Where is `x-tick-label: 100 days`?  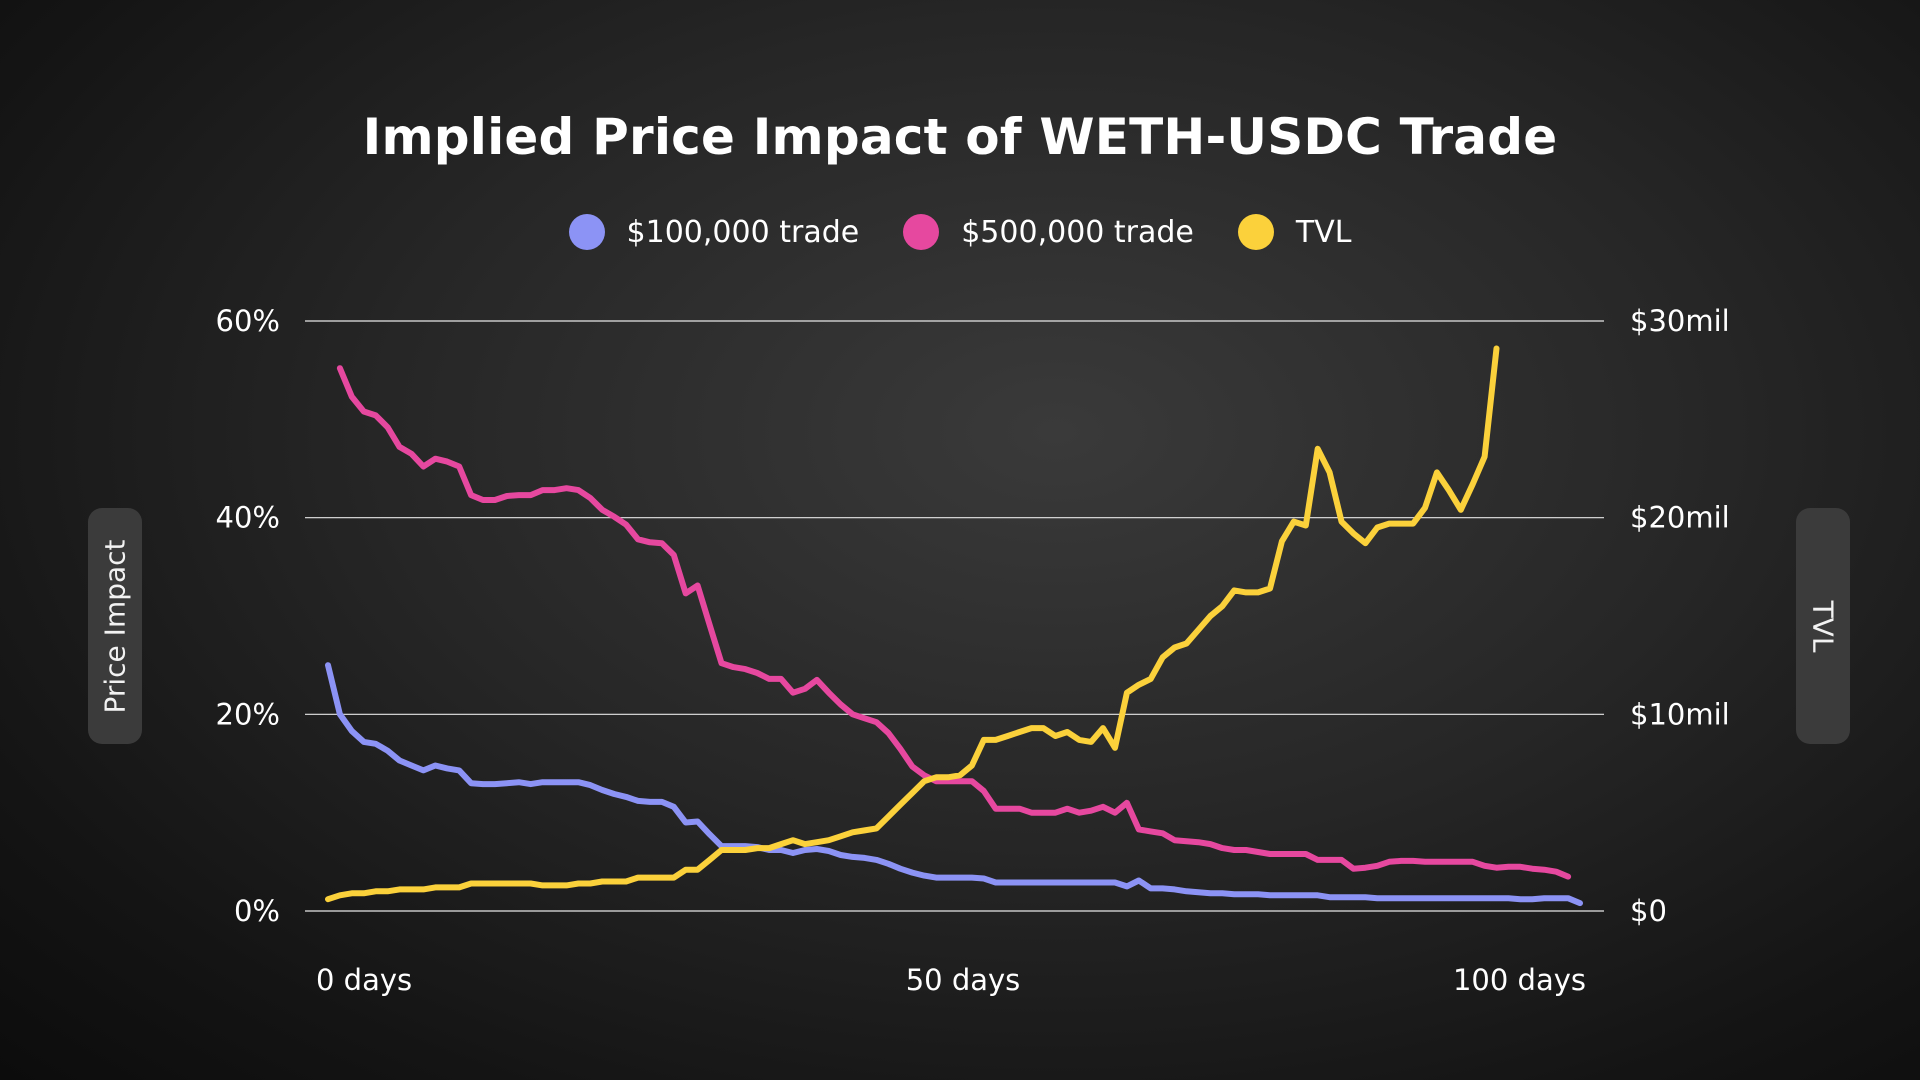
x-tick-label: 100 days is located at coordinates (1519, 980).